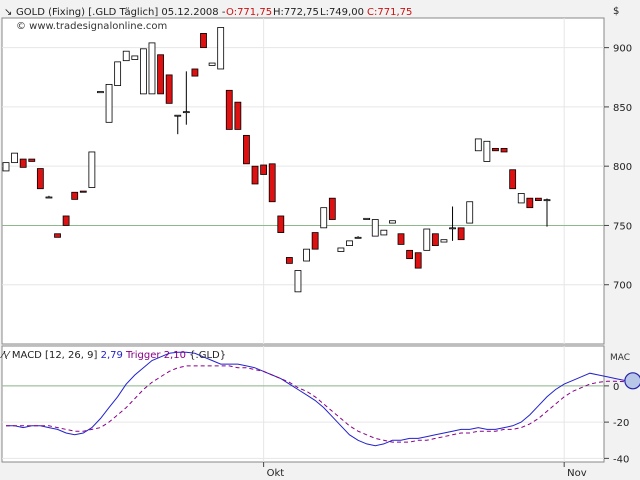 This screenshot has height=480, width=640. I want to click on price-tick-label: 850, so click(622, 108).